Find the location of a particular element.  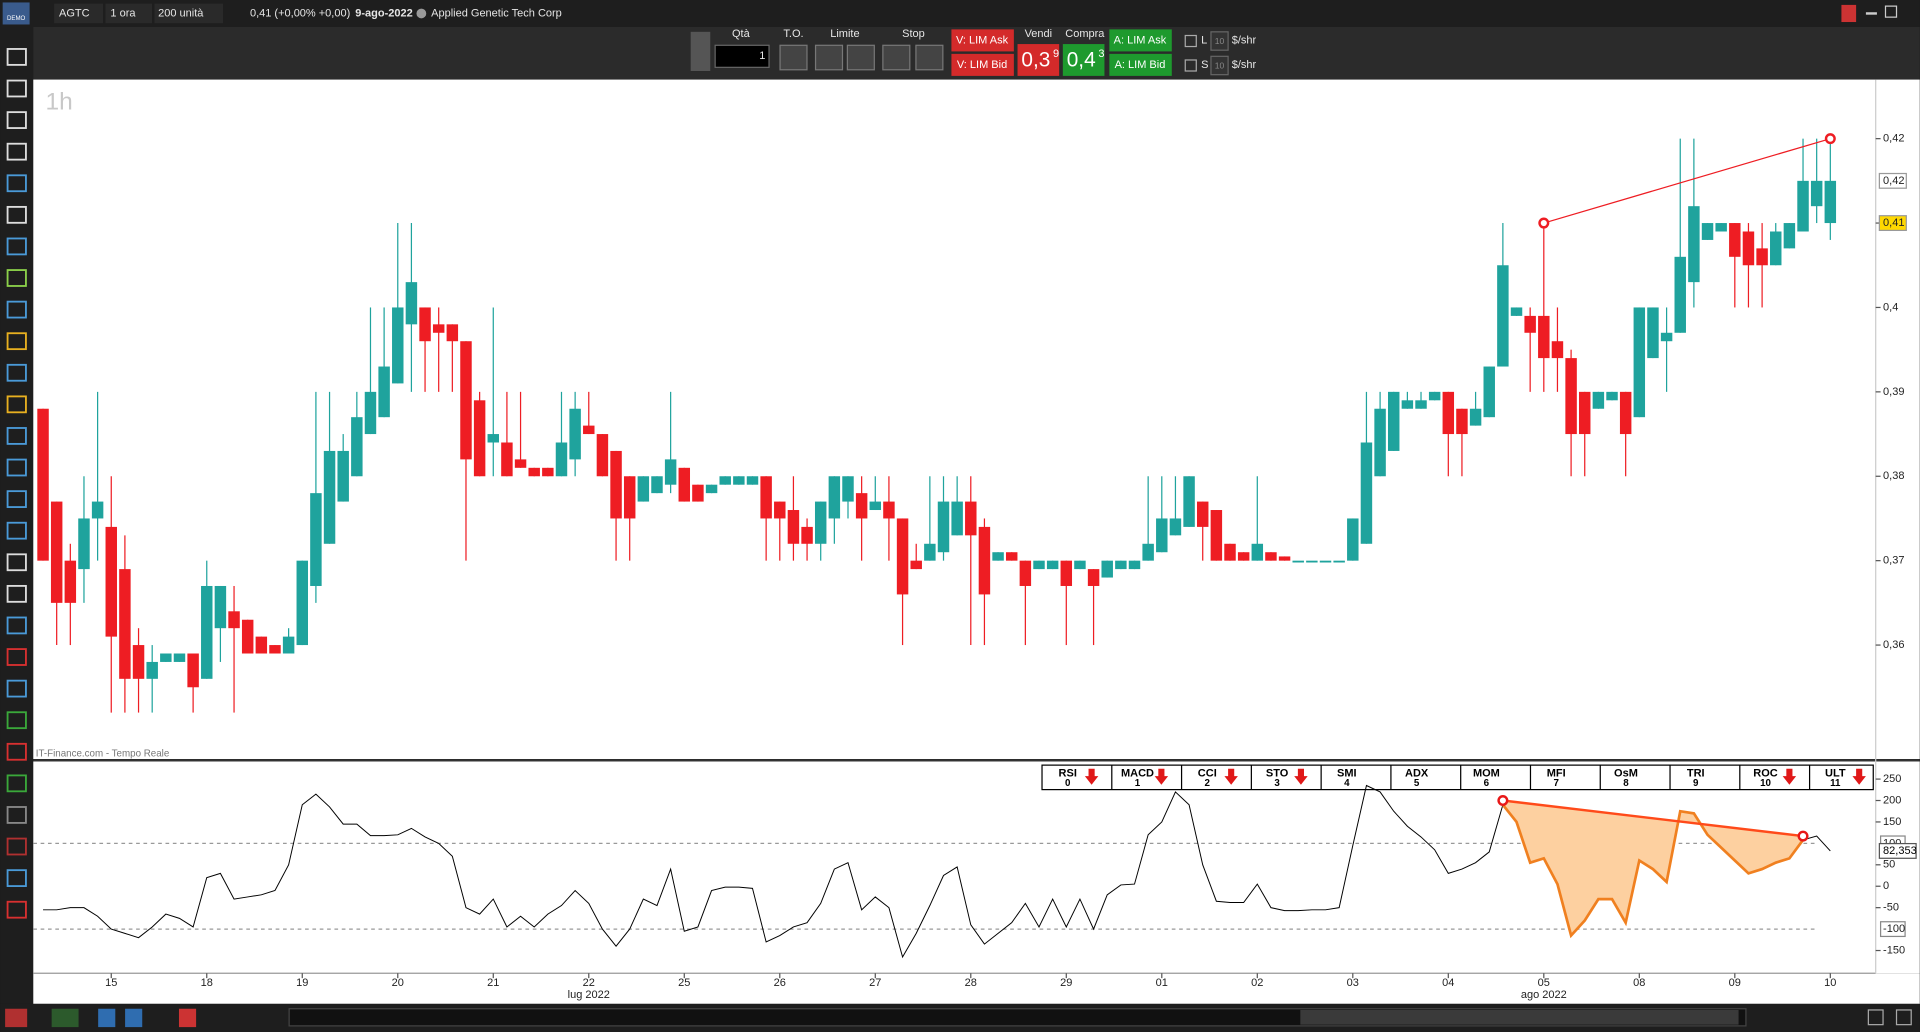

buy-digit: 3 is located at coordinates (1101, 54).